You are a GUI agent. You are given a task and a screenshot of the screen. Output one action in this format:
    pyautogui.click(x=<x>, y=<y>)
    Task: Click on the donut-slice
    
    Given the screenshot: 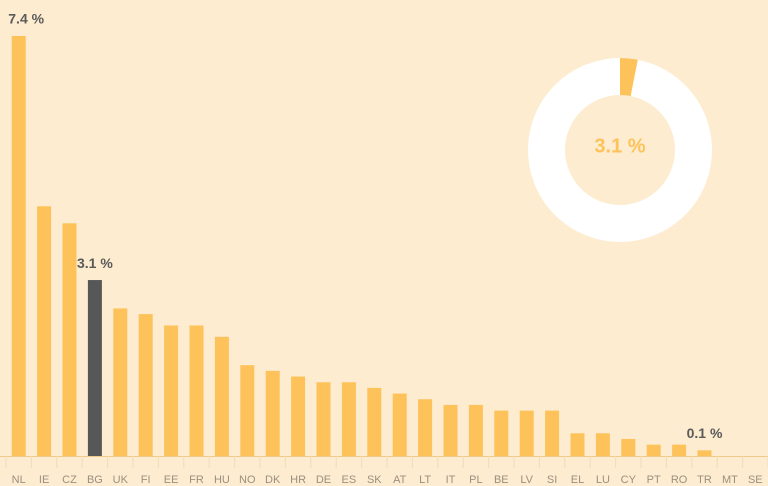 What is the action you would take?
    pyautogui.click(x=629, y=77)
    